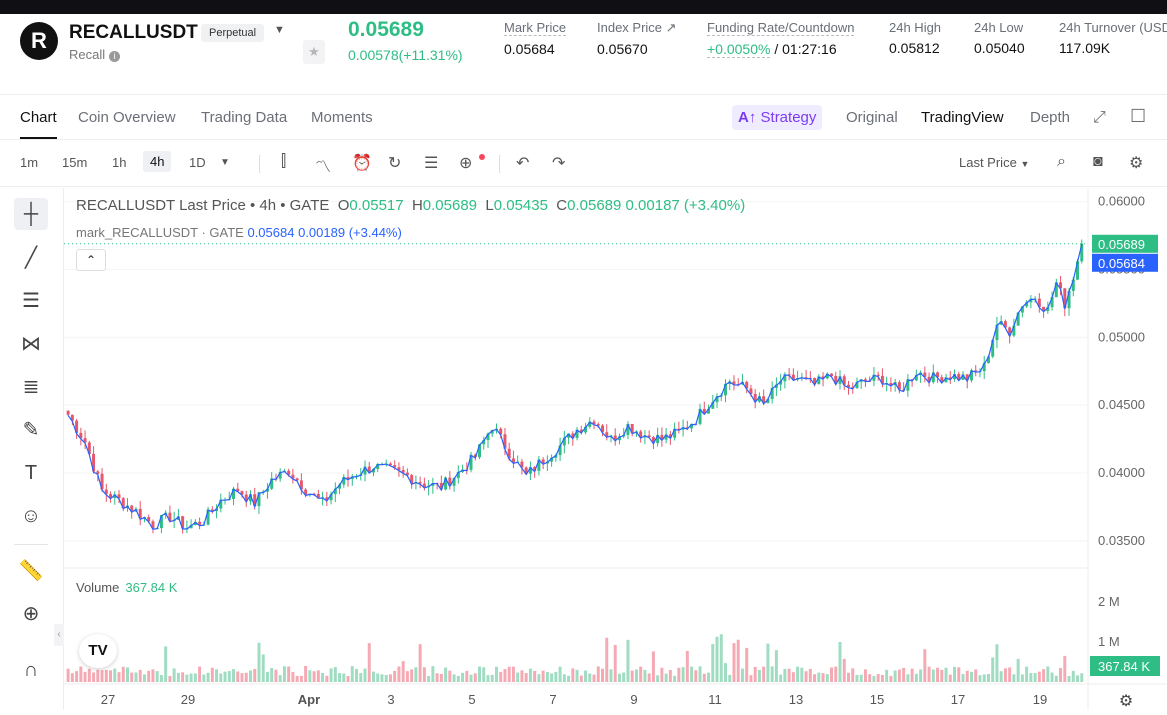 The height and width of the screenshot is (715, 1167). I want to click on templates-icon: ☰, so click(431, 163).